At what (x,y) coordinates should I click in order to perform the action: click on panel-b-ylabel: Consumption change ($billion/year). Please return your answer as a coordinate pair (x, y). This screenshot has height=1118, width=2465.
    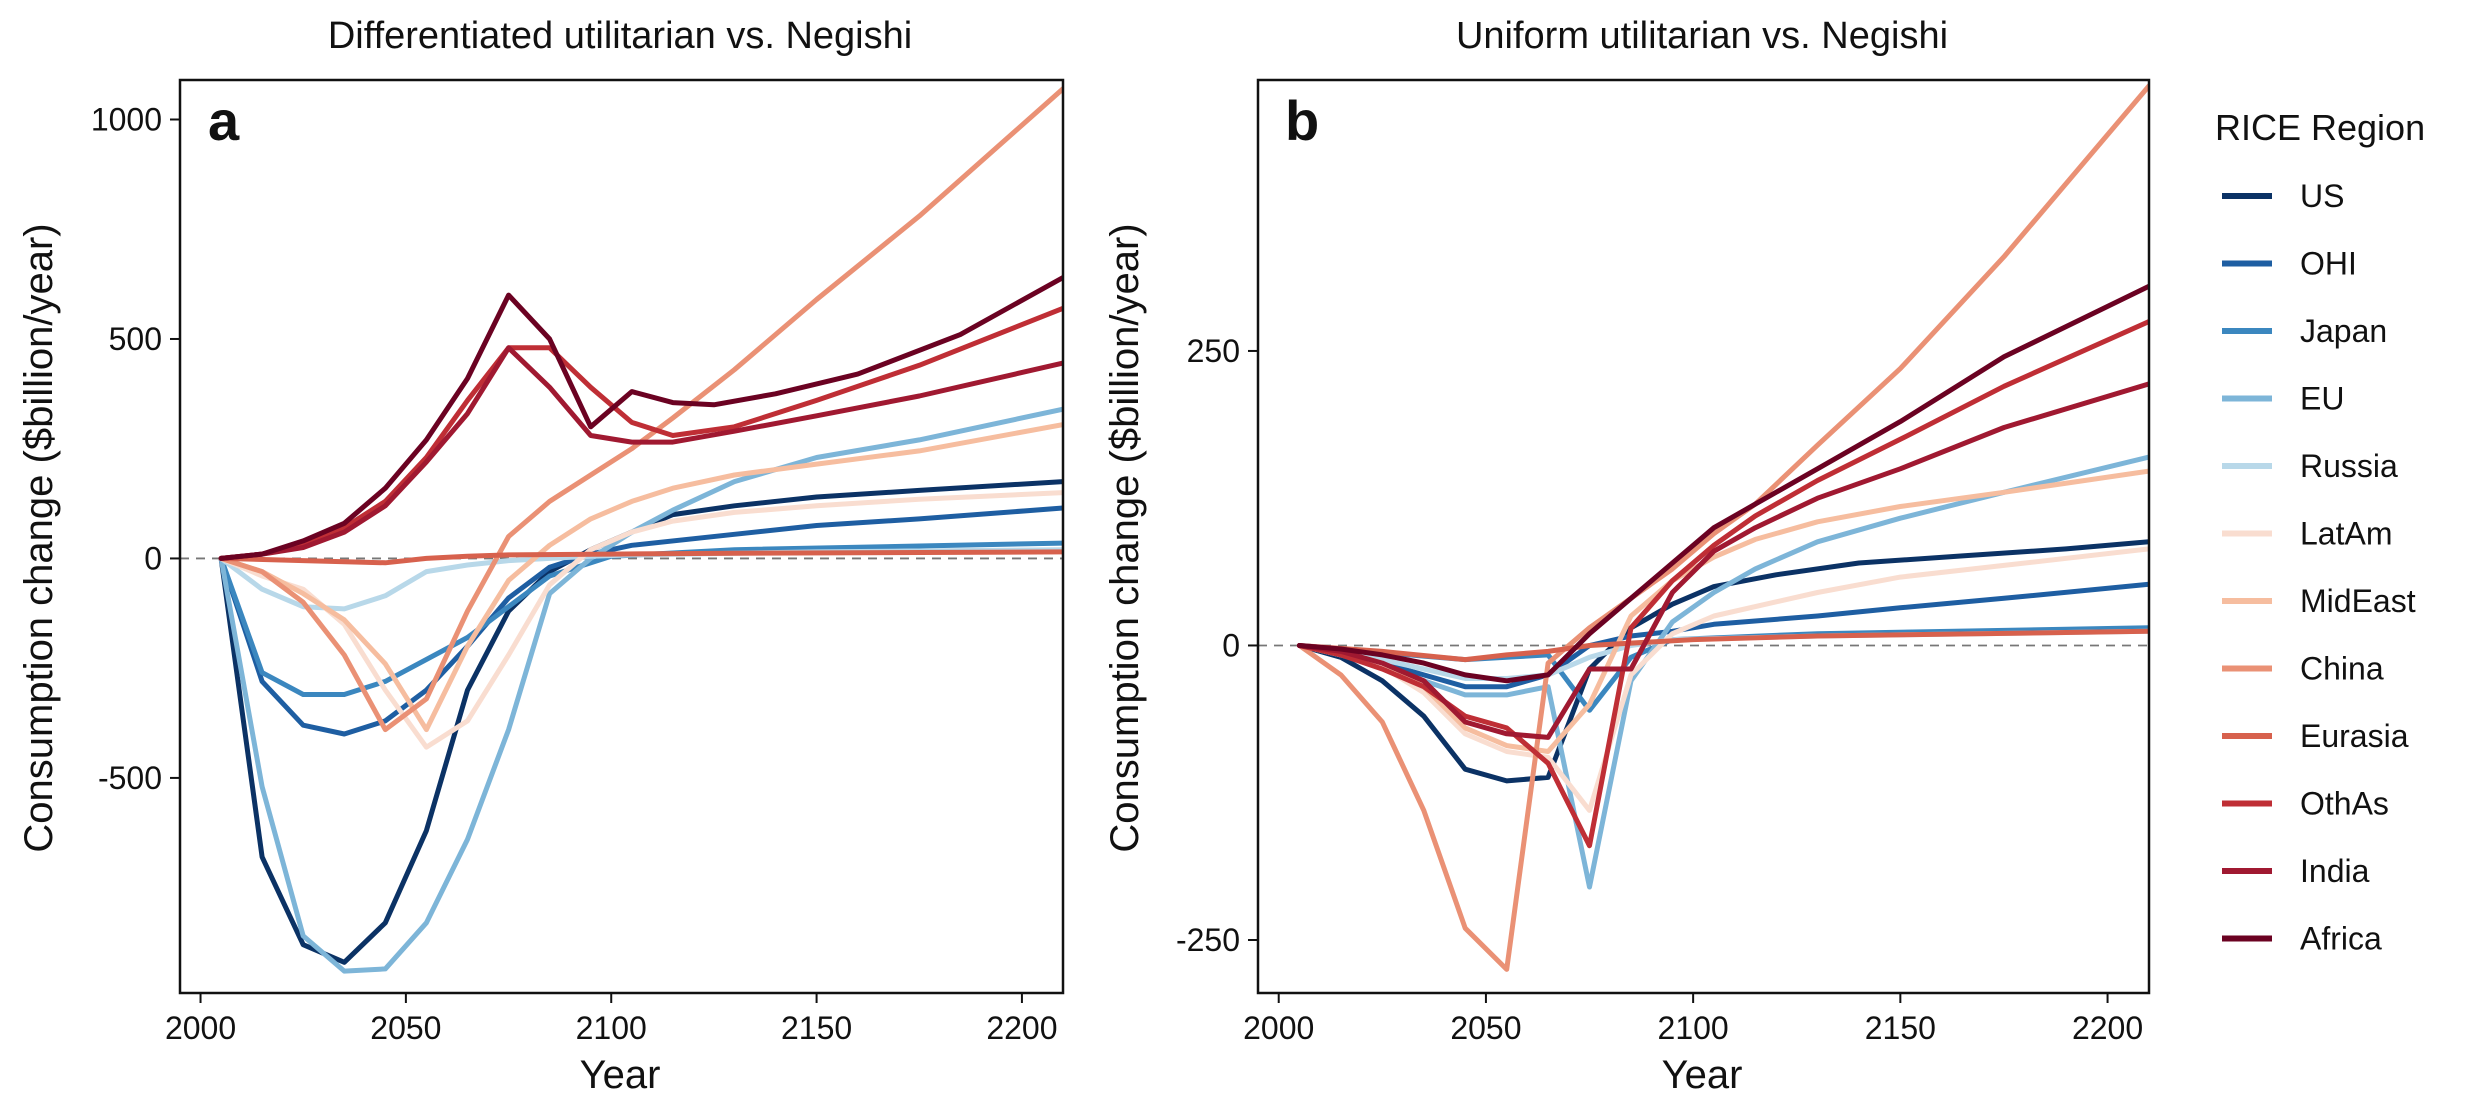
    Looking at the image, I should click on (1125, 537).